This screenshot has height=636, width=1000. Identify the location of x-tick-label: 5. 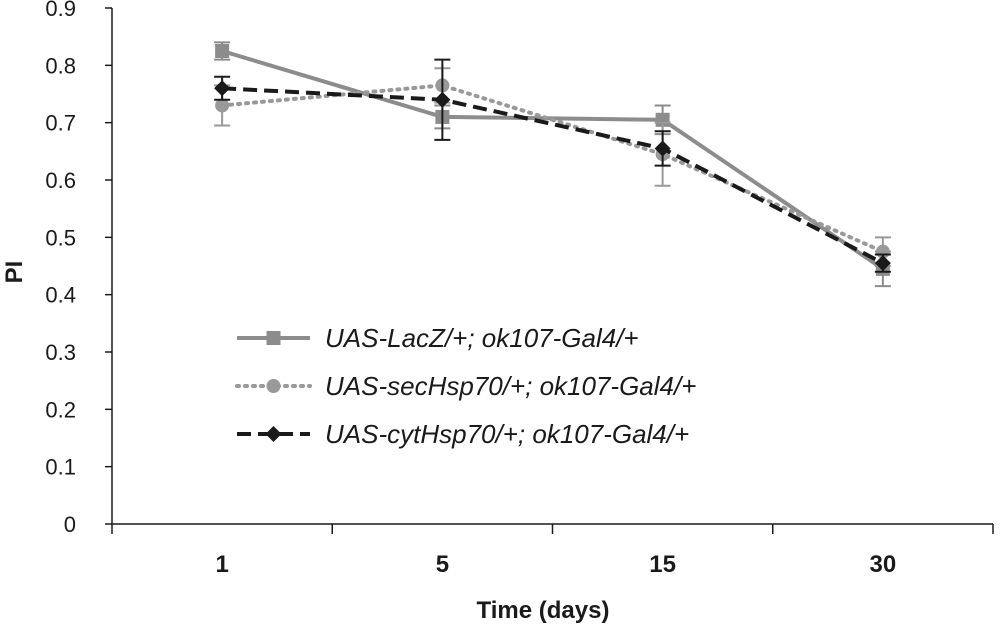
(442, 564).